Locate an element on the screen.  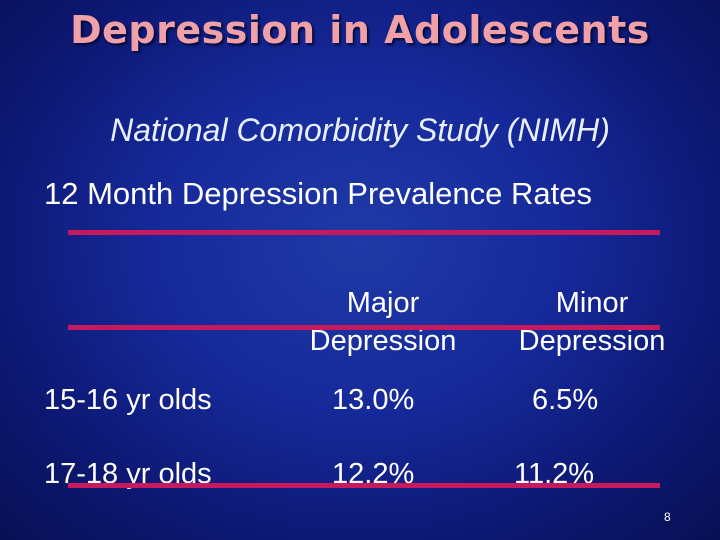
col-head-minor: Minor Depression is located at coordinates (592, 322).